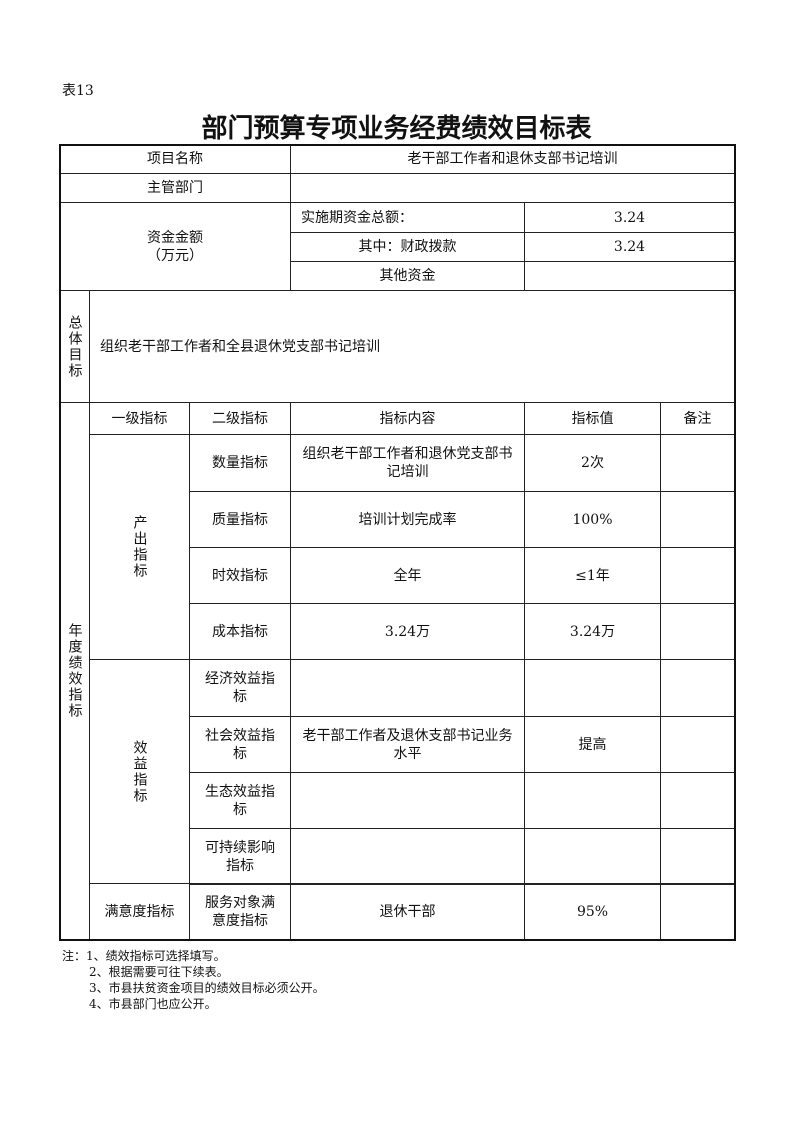  I want to click on header-cell-text: 备注, so click(697, 418).